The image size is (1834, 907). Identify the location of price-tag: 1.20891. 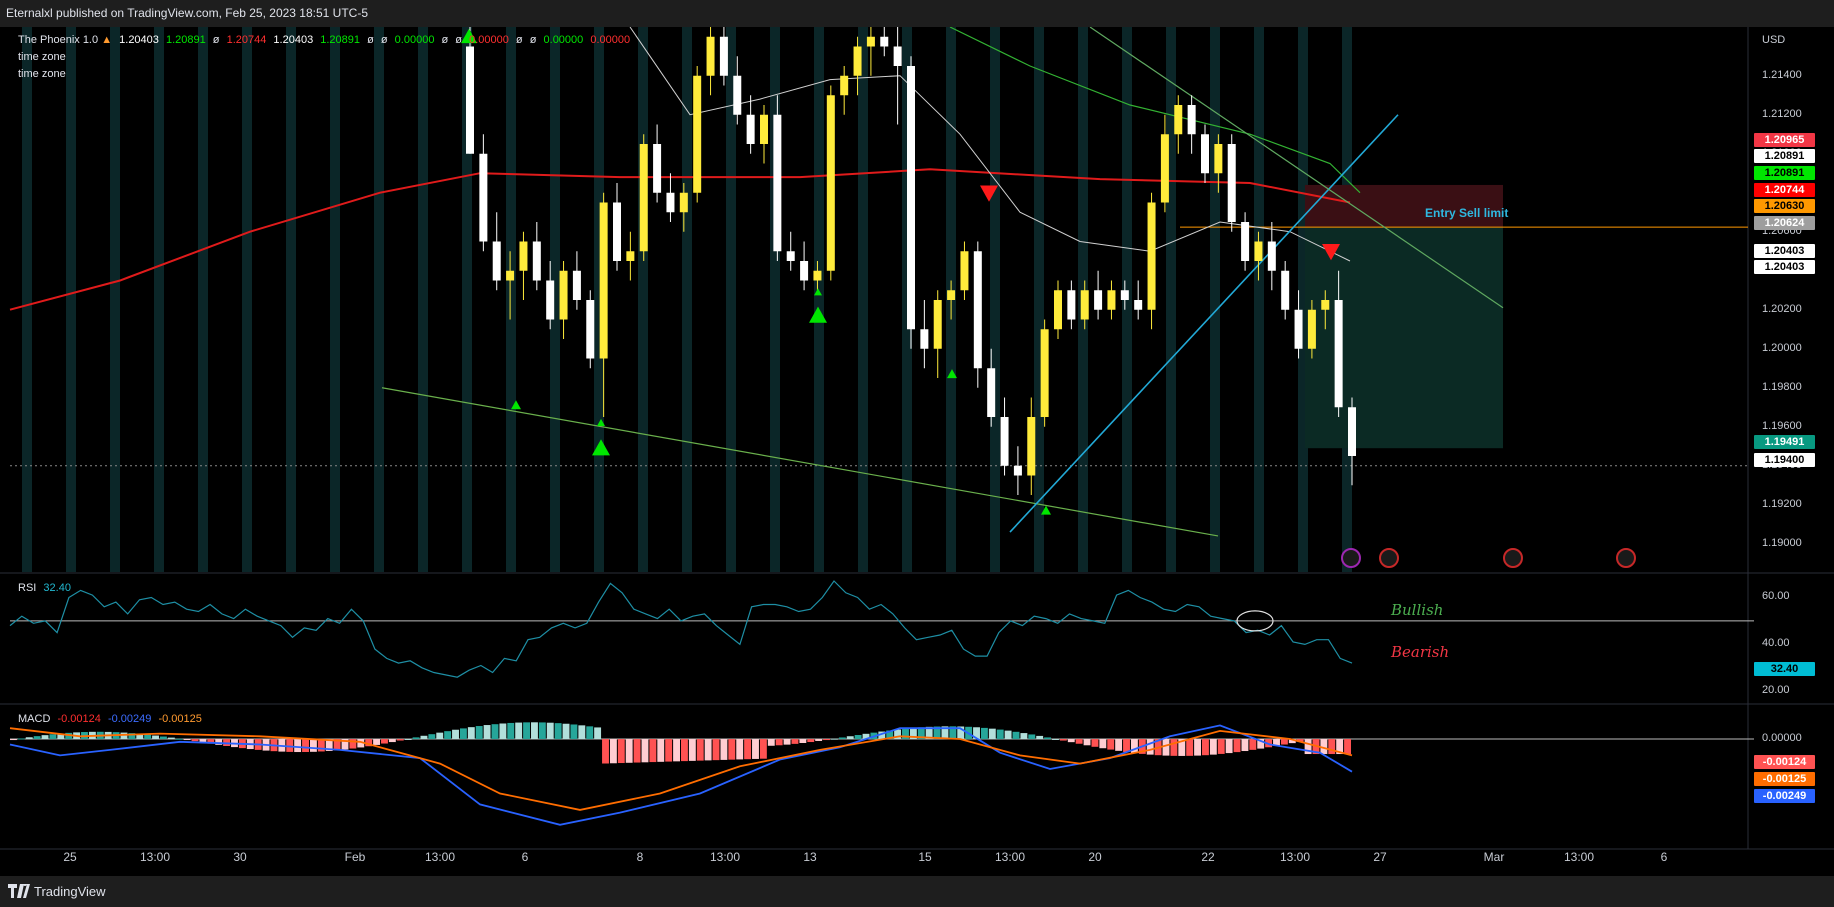
(1784, 156).